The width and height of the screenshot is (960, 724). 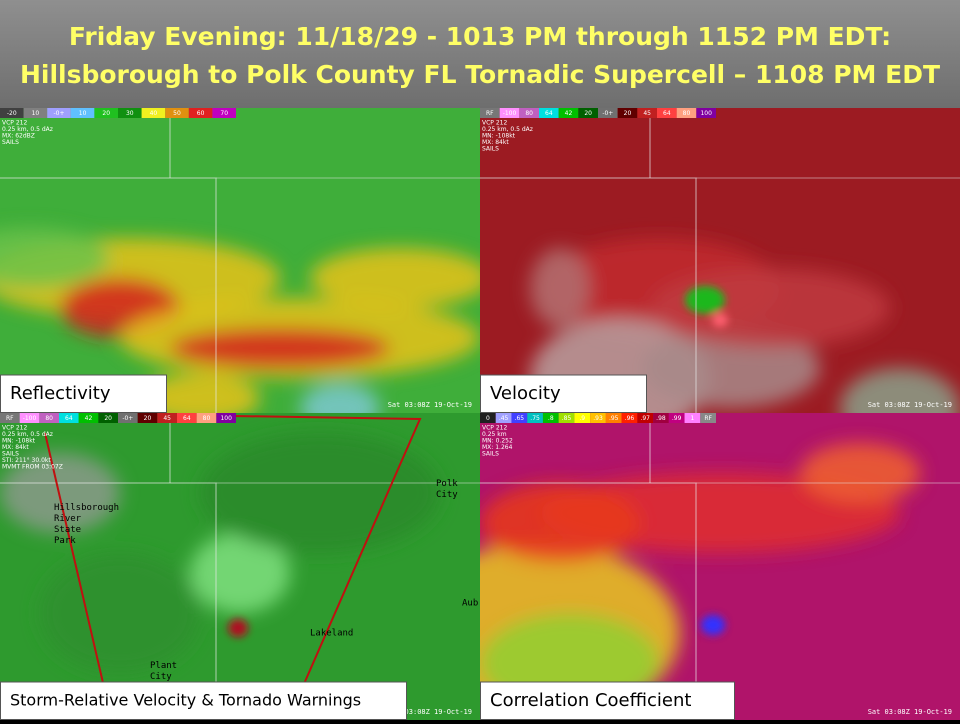 I want to click on scale-label: 64, so click(x=69, y=418).